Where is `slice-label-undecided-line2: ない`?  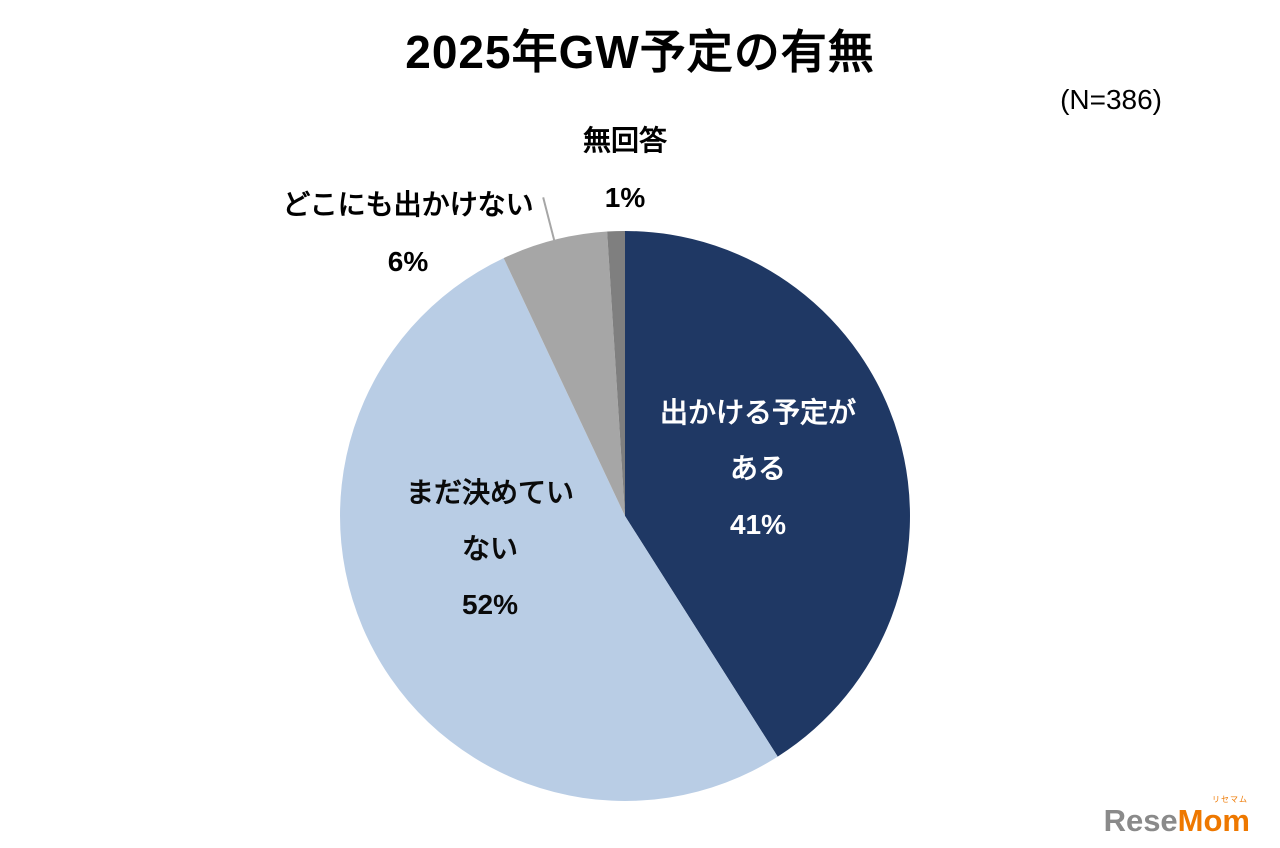
slice-label-undecided-line2: ない is located at coordinates (490, 548).